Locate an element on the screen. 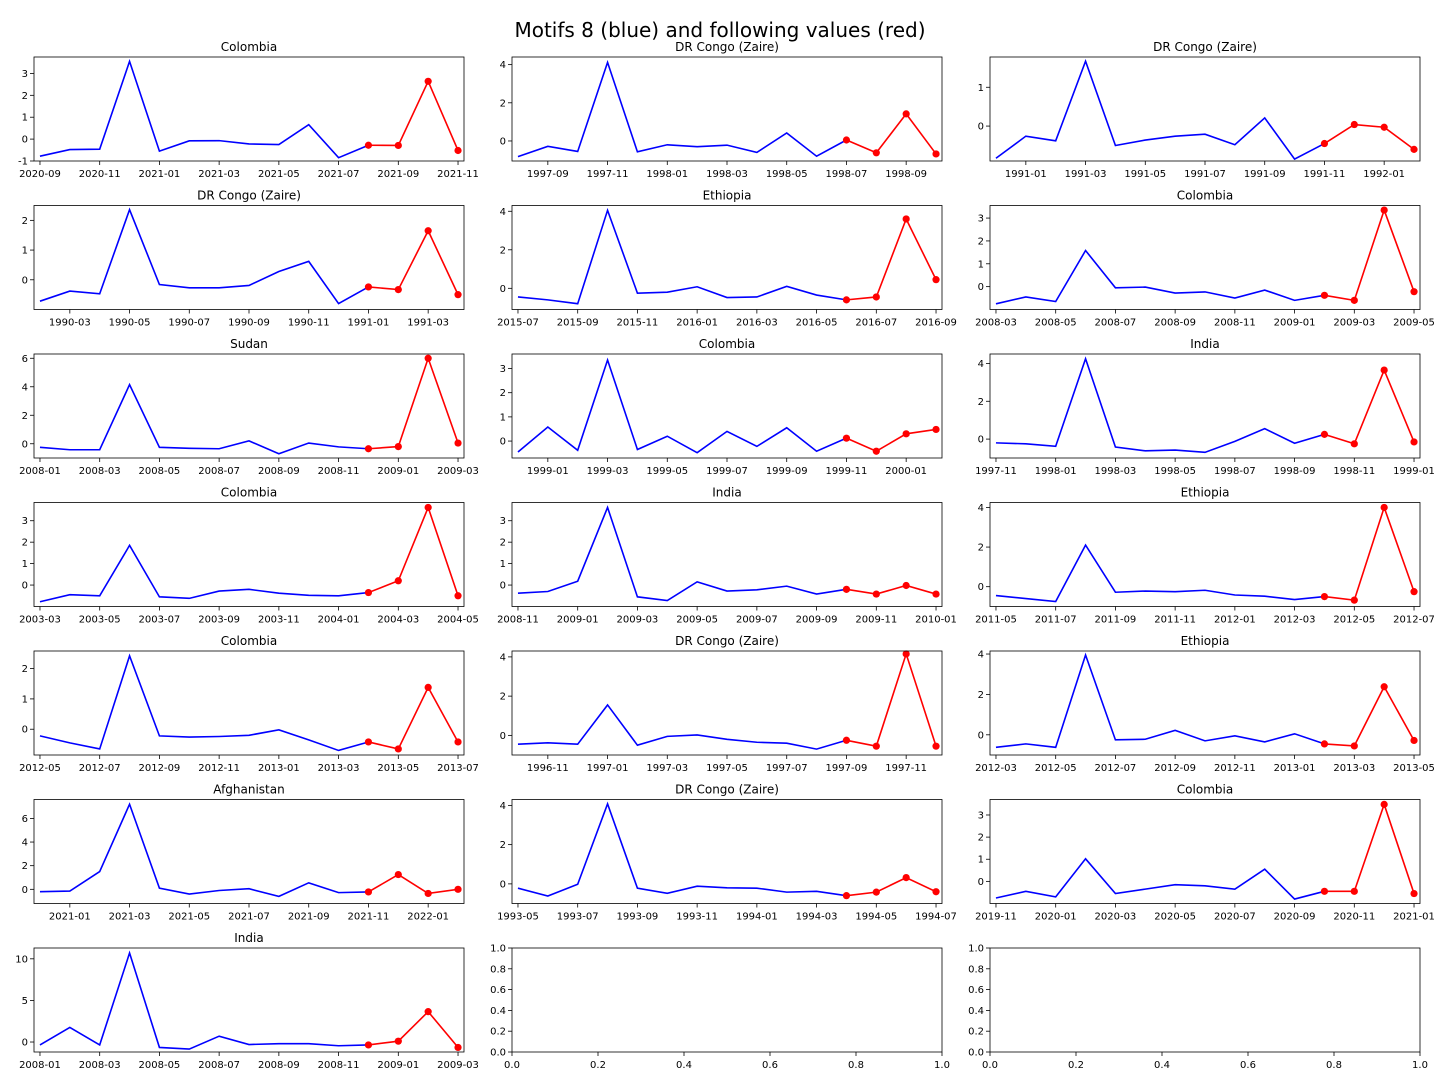 Image resolution: width=1440 pixels, height=1084 pixels. x-tick-label: 1993-05 is located at coordinates (518, 917).